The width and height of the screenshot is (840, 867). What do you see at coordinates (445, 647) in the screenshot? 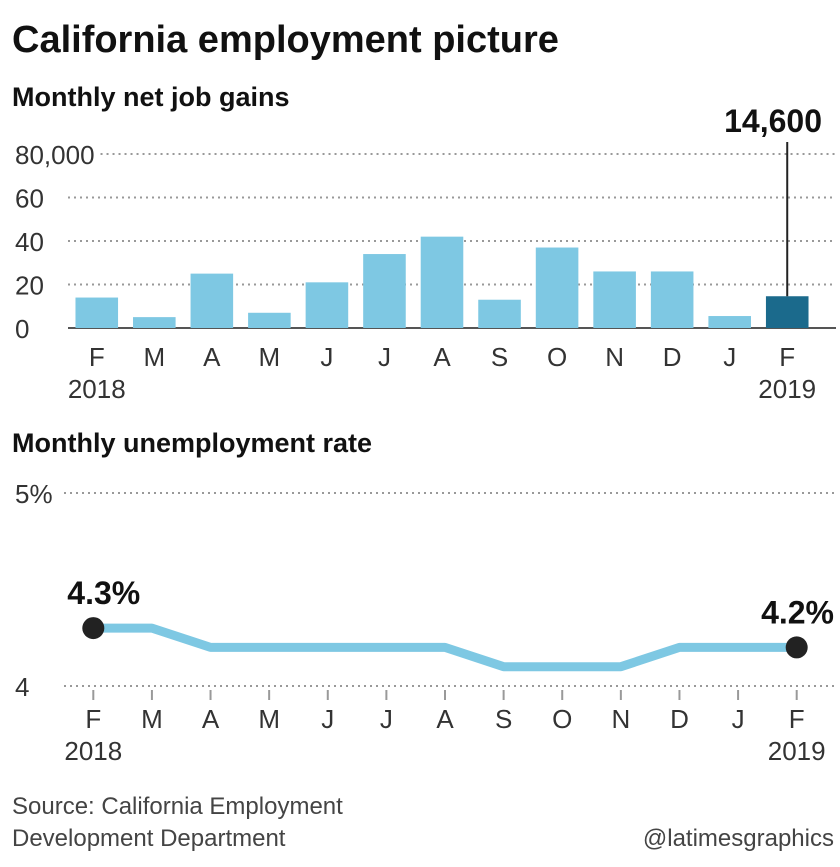
I see `line` at bounding box center [445, 647].